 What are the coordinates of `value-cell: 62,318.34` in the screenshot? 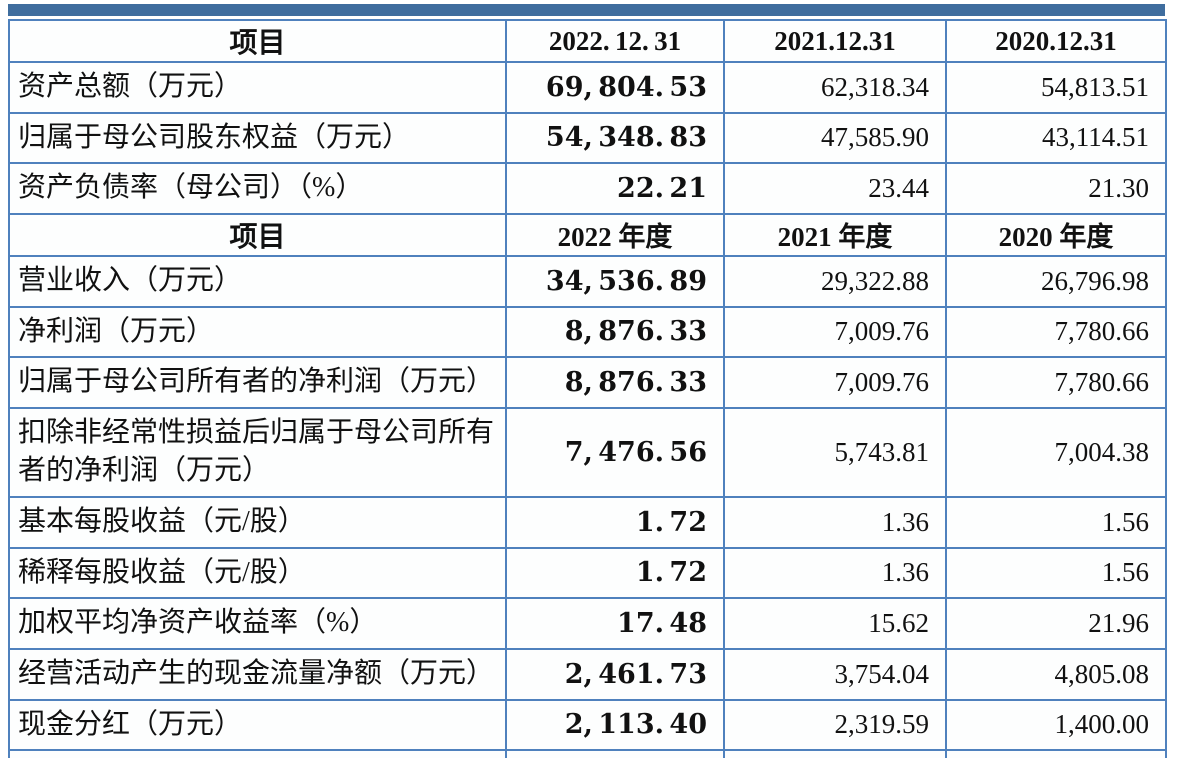 It's located at (835, 87).